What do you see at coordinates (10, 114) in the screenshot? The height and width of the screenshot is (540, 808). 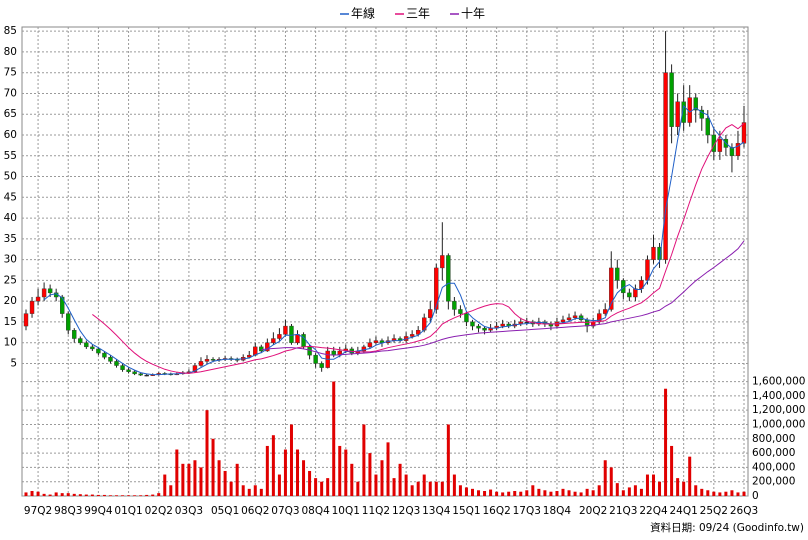 I see `y-tick-label: 65` at bounding box center [10, 114].